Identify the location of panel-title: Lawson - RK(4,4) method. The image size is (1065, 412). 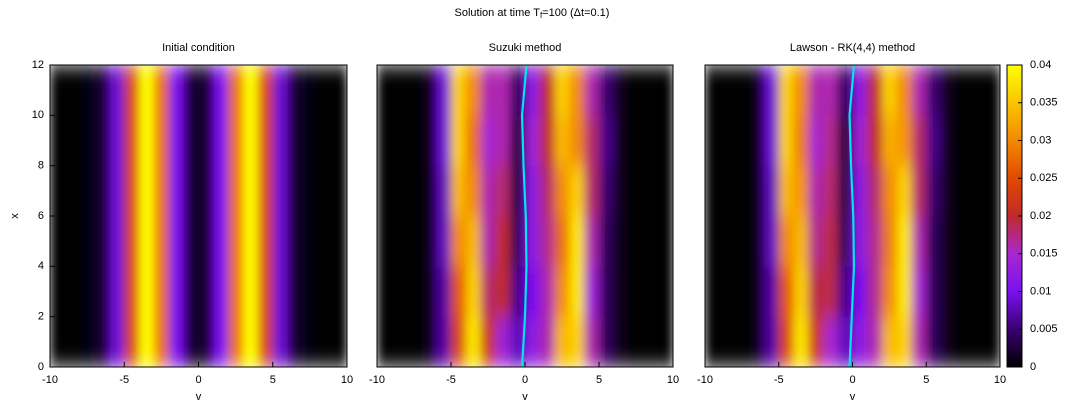
(852, 48).